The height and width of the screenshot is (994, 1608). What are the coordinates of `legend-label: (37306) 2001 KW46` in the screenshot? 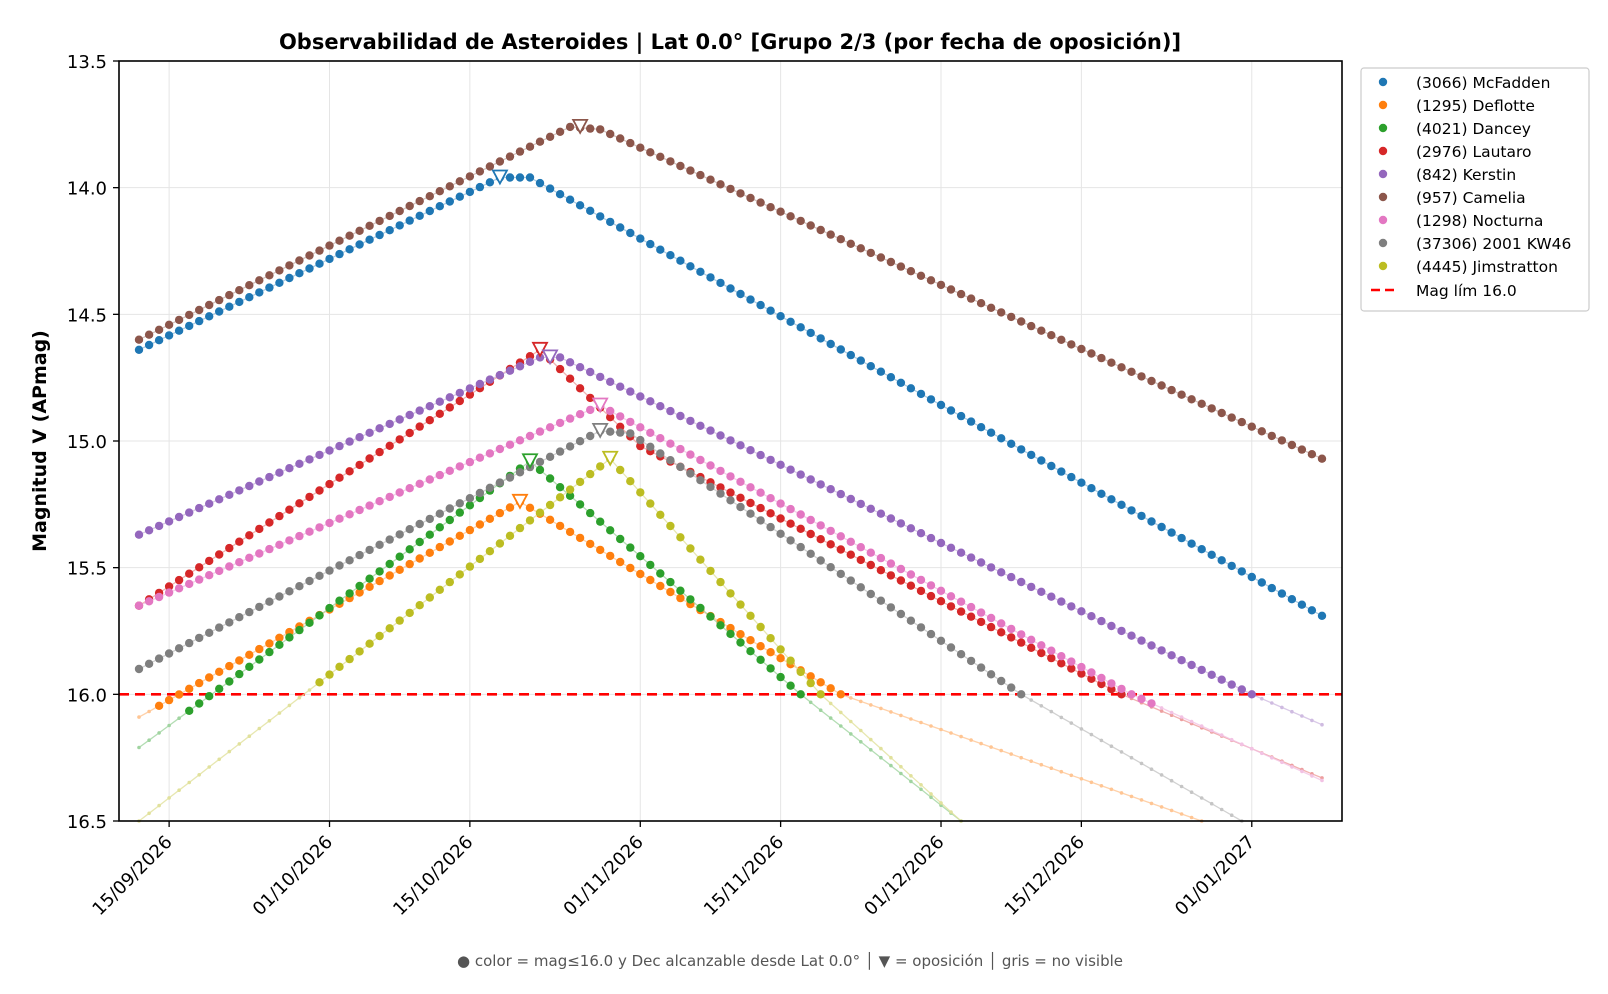 It's located at (1493, 244).